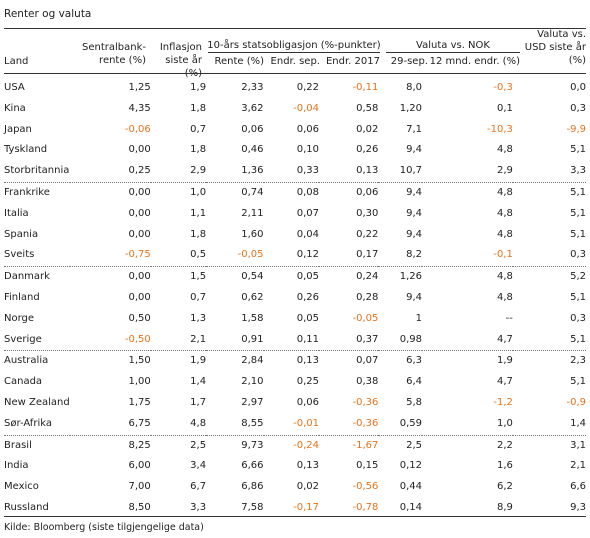 The image size is (590, 538). I want to click on cell-value: 8,0, so click(414, 87).